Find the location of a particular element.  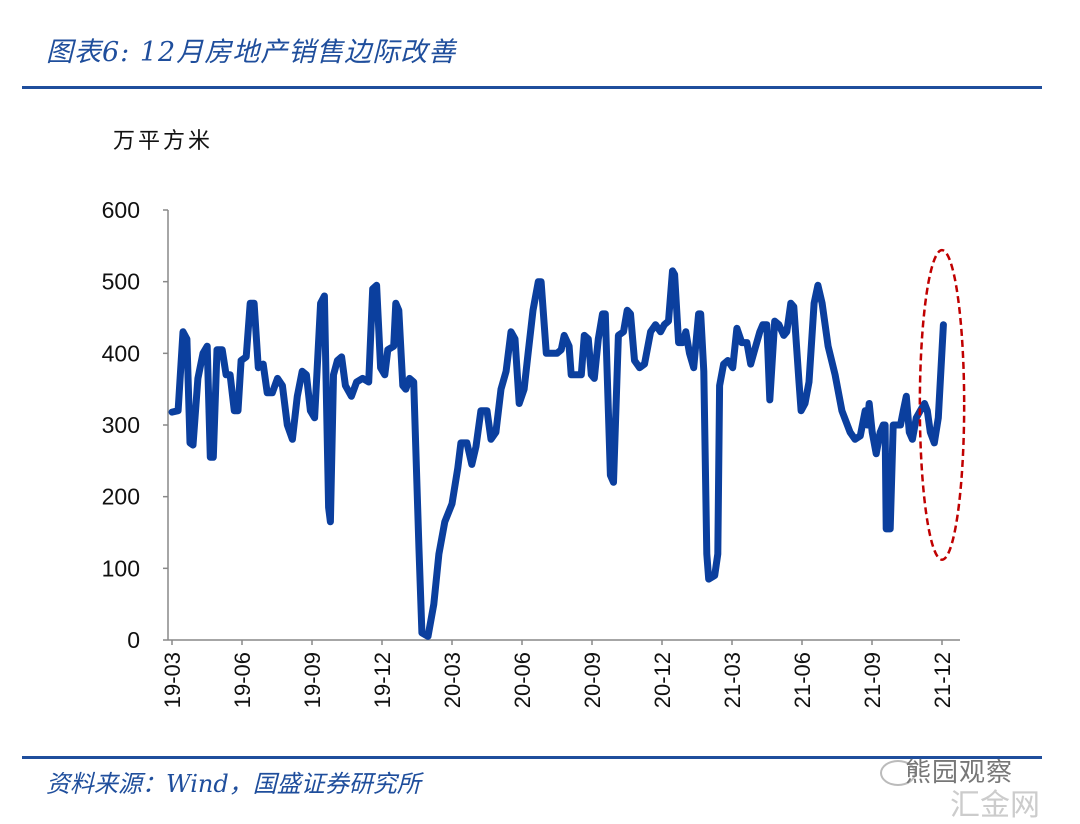

x-tick-label: 20-09 is located at coordinates (592, 680).